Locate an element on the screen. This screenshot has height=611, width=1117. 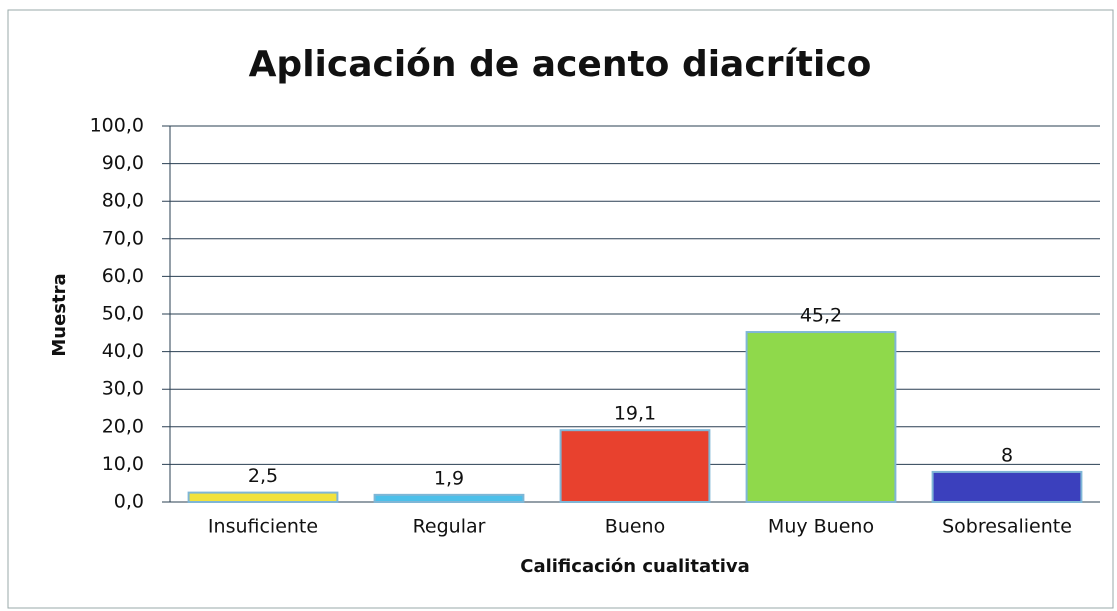
y-tick-label: 50,0 is located at coordinates (123, 314).